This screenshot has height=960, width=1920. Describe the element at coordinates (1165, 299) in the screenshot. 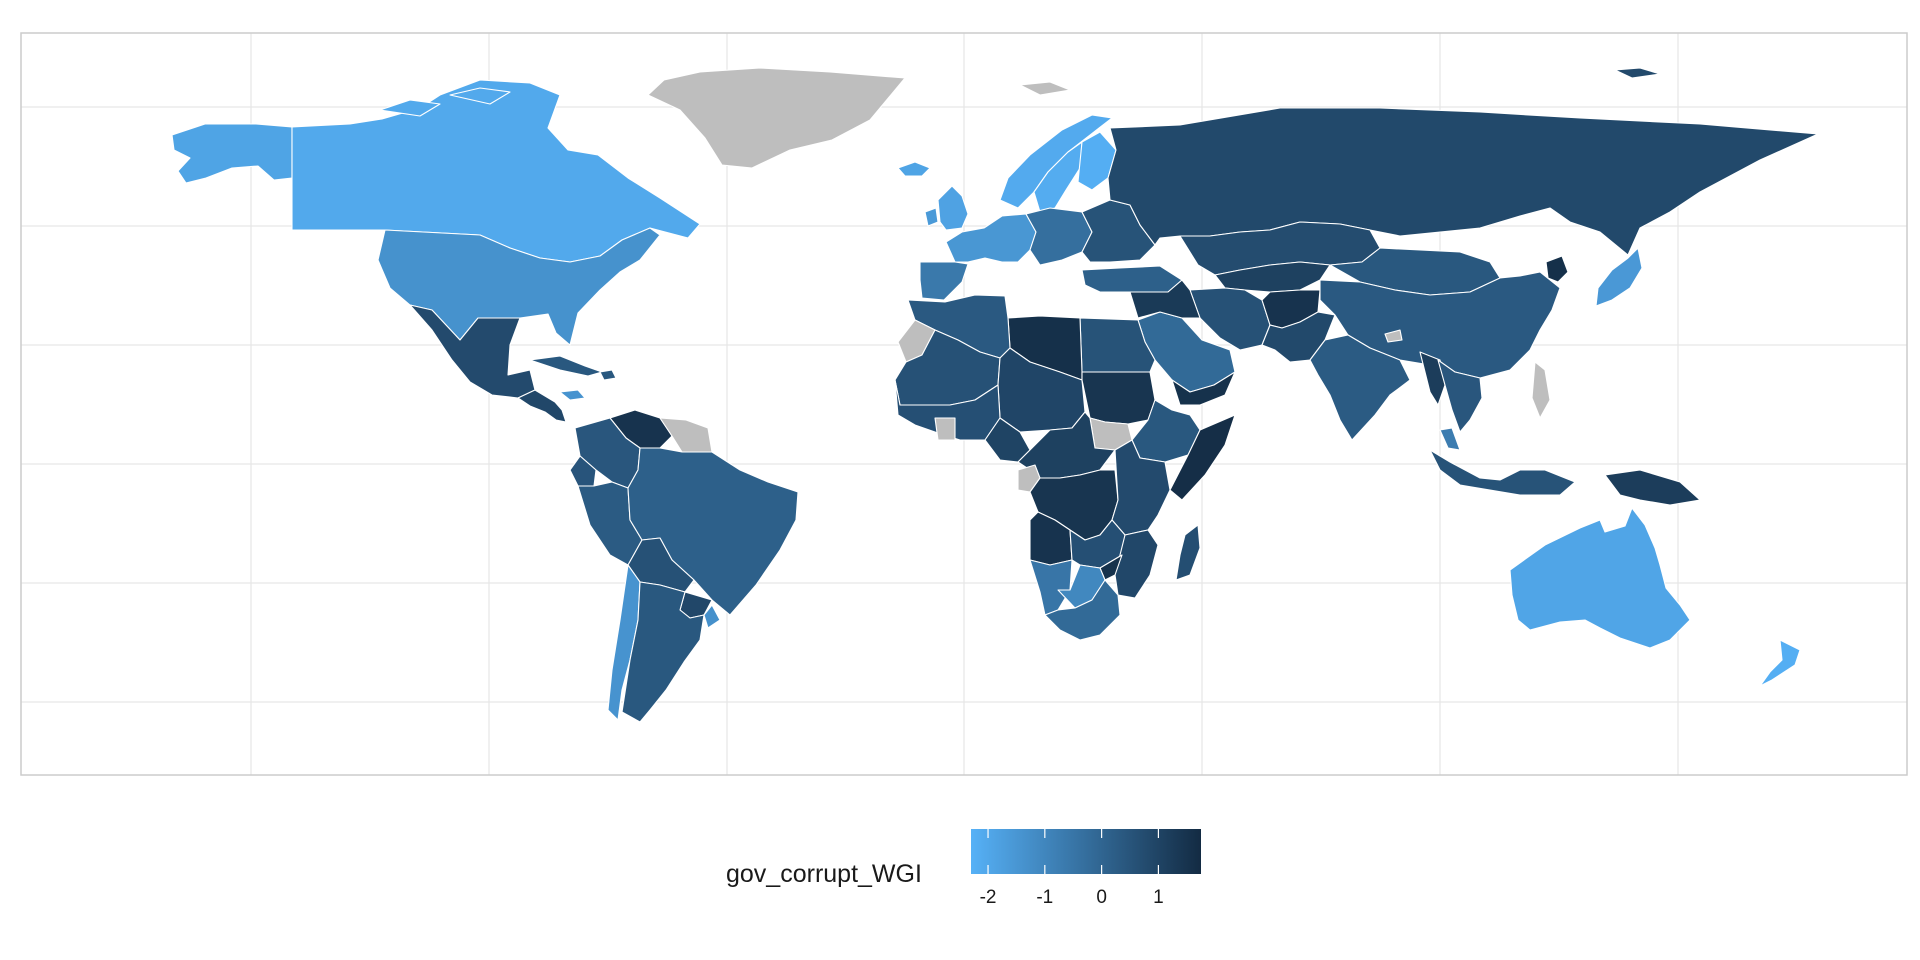

I see `region-iraq-syria: Iraq & Syria` at that location.